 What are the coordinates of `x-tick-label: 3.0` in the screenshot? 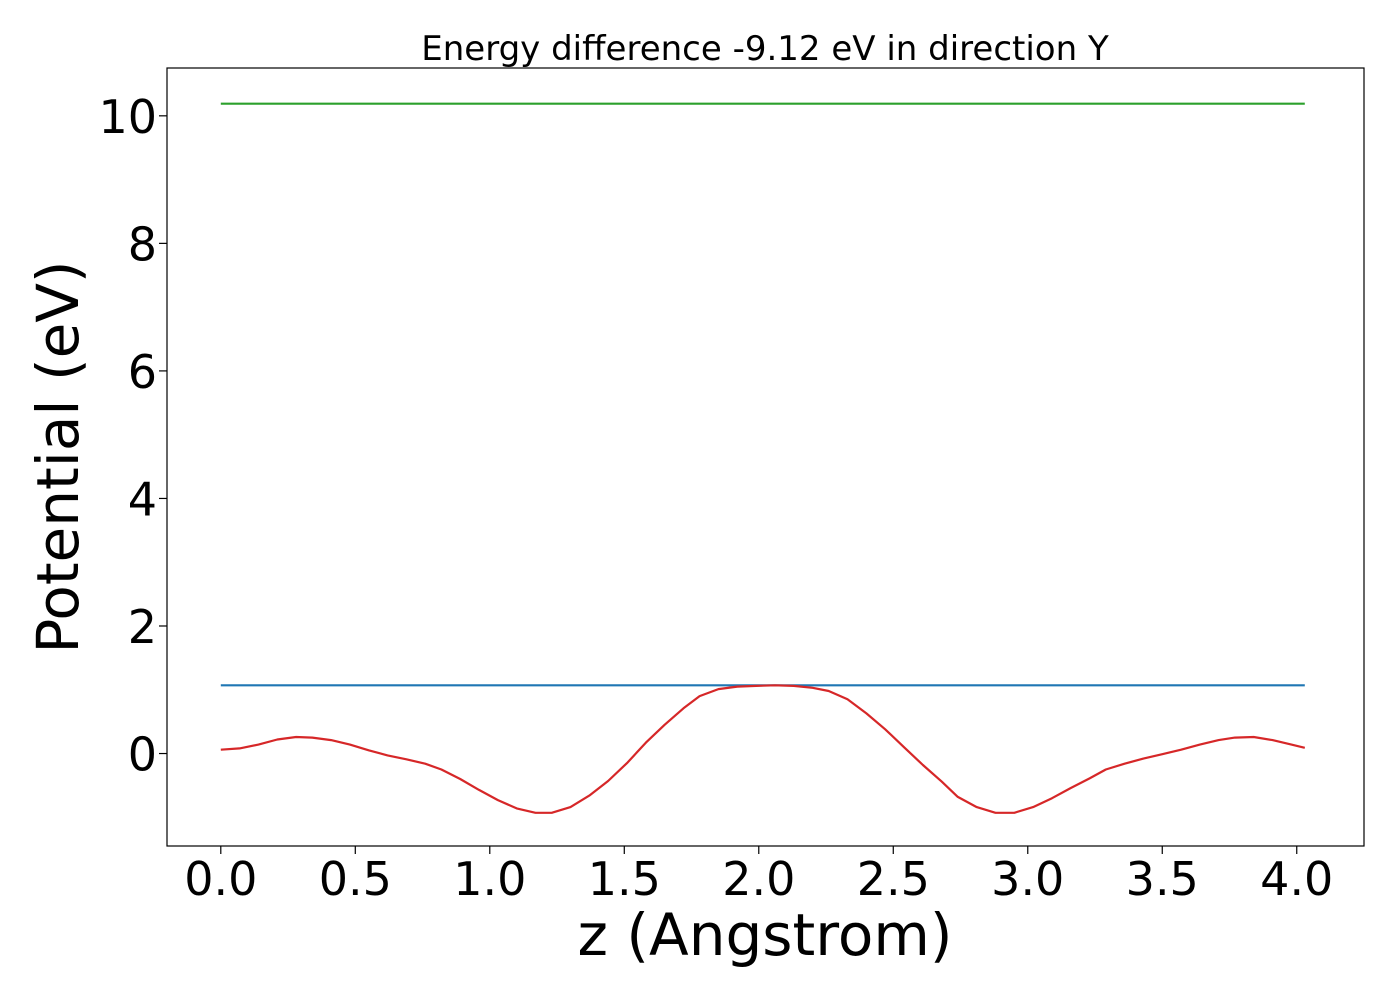 It's located at (1027, 879).